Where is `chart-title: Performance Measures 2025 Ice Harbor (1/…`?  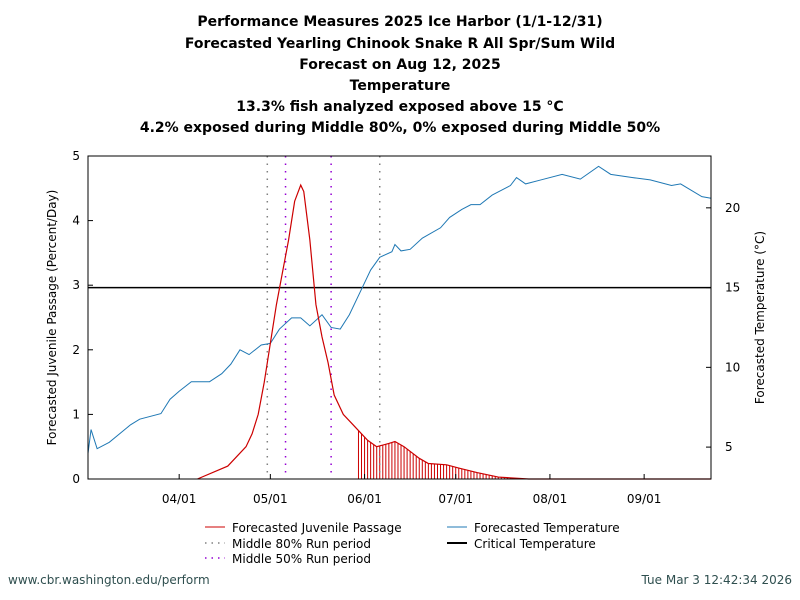 chart-title: Performance Measures 2025 Ice Harbor (1/… is located at coordinates (400, 22).